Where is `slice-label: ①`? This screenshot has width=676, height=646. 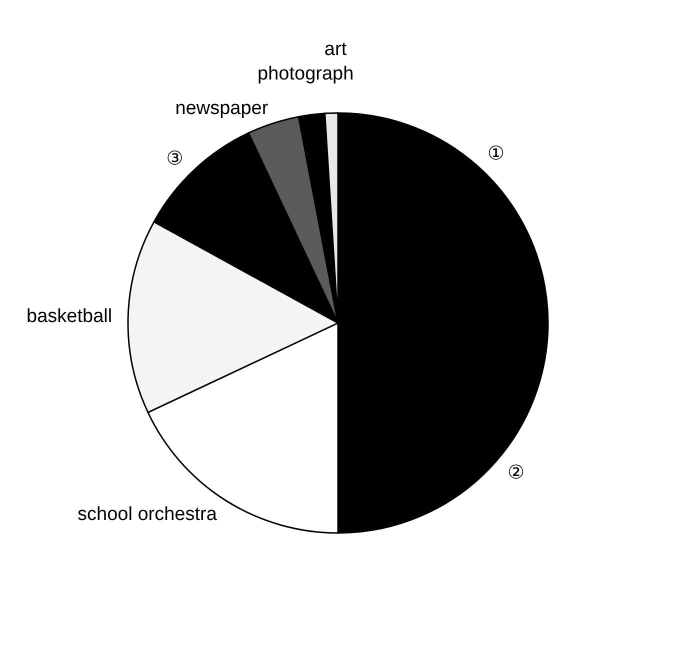
slice-label: ① is located at coordinates (496, 153).